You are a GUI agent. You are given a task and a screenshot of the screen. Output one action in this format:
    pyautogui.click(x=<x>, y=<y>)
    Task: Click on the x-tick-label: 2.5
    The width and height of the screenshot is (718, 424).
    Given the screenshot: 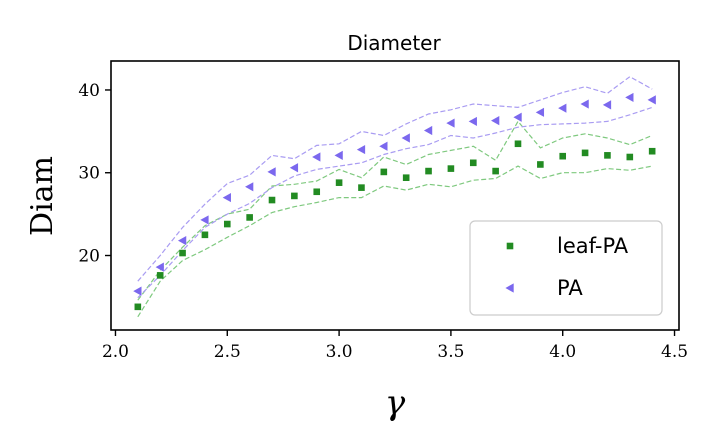 What is the action you would take?
    pyautogui.click(x=227, y=352)
    